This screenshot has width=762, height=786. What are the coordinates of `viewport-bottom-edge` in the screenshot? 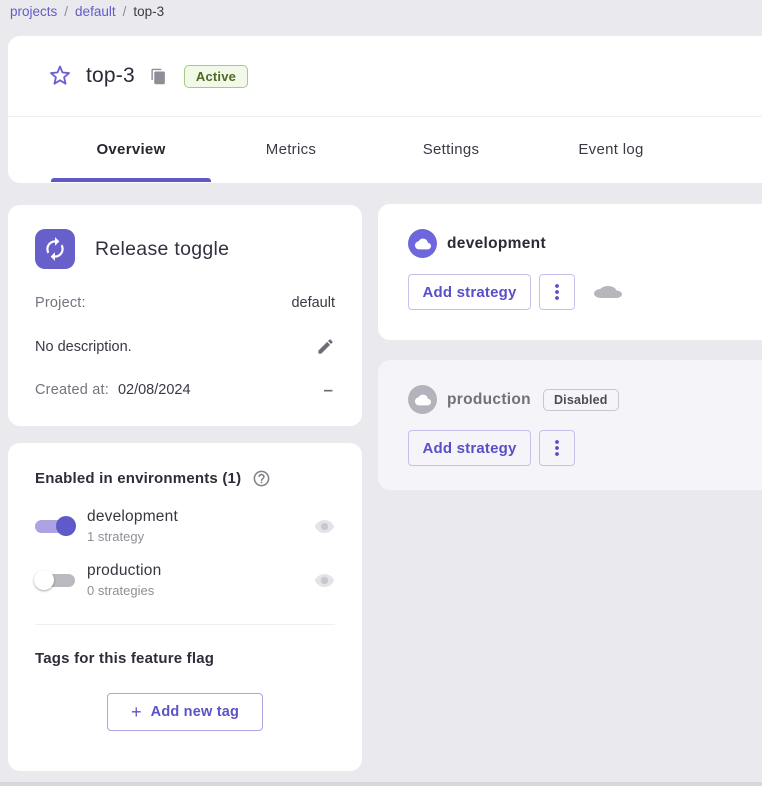 It's located at (381, 784).